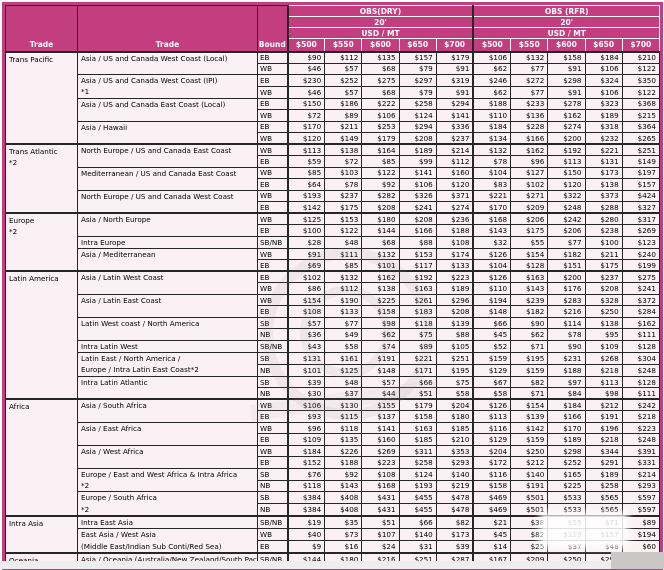 The width and height of the screenshot is (664, 570). What do you see at coordinates (306, 242) in the screenshot?
I see `rate-cell-dry: $28` at bounding box center [306, 242].